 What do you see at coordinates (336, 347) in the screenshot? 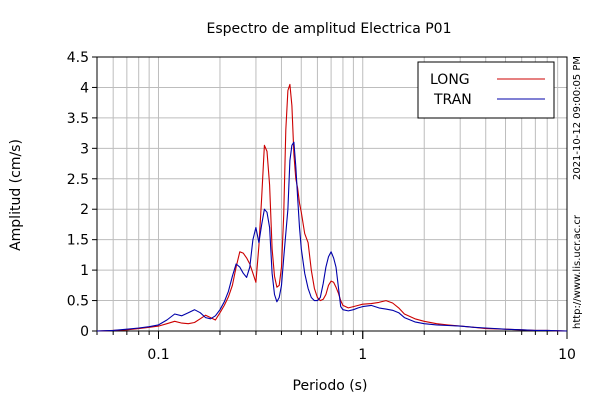
I see `x-axis-ticks: 0.1 1 10` at bounding box center [336, 347].